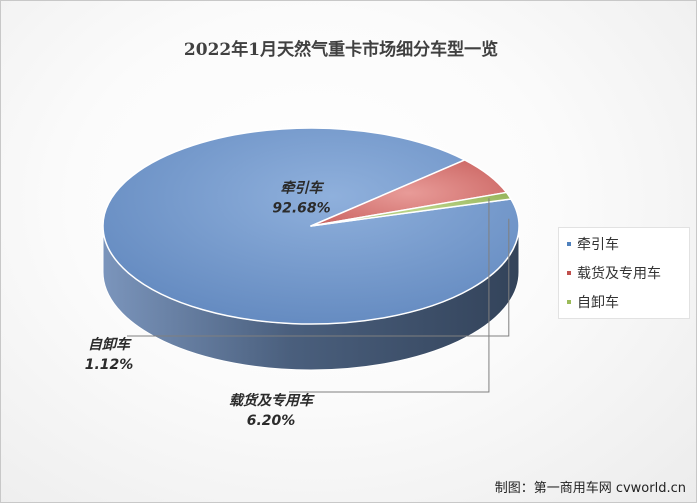 The image size is (697, 503). I want to click on legend-item-tractor: 牵引车, so click(593, 244).